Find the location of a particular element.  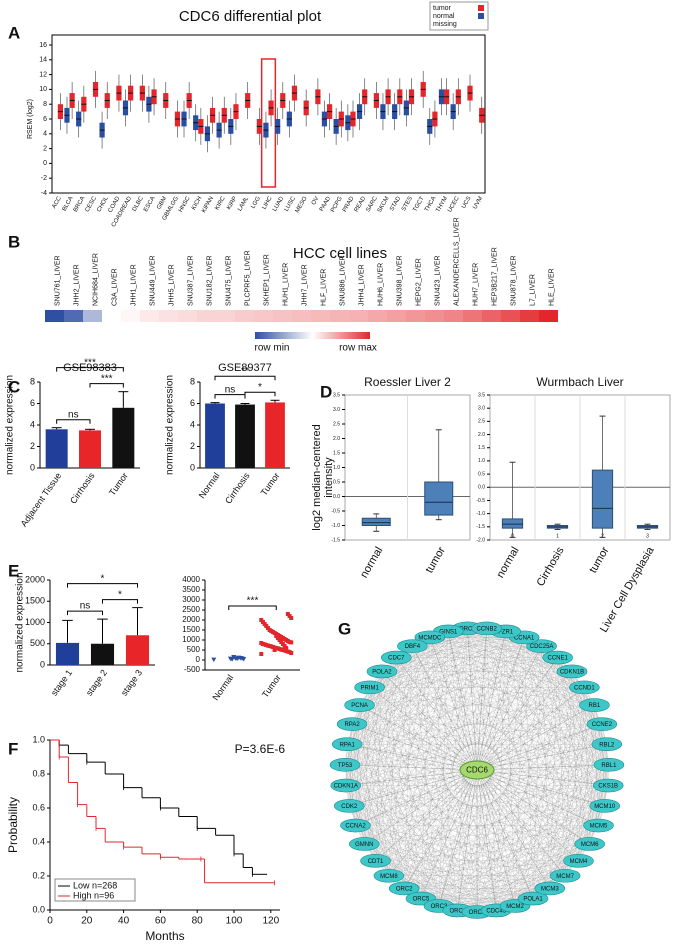

category-code: 0 is located at coordinates (512, 536).